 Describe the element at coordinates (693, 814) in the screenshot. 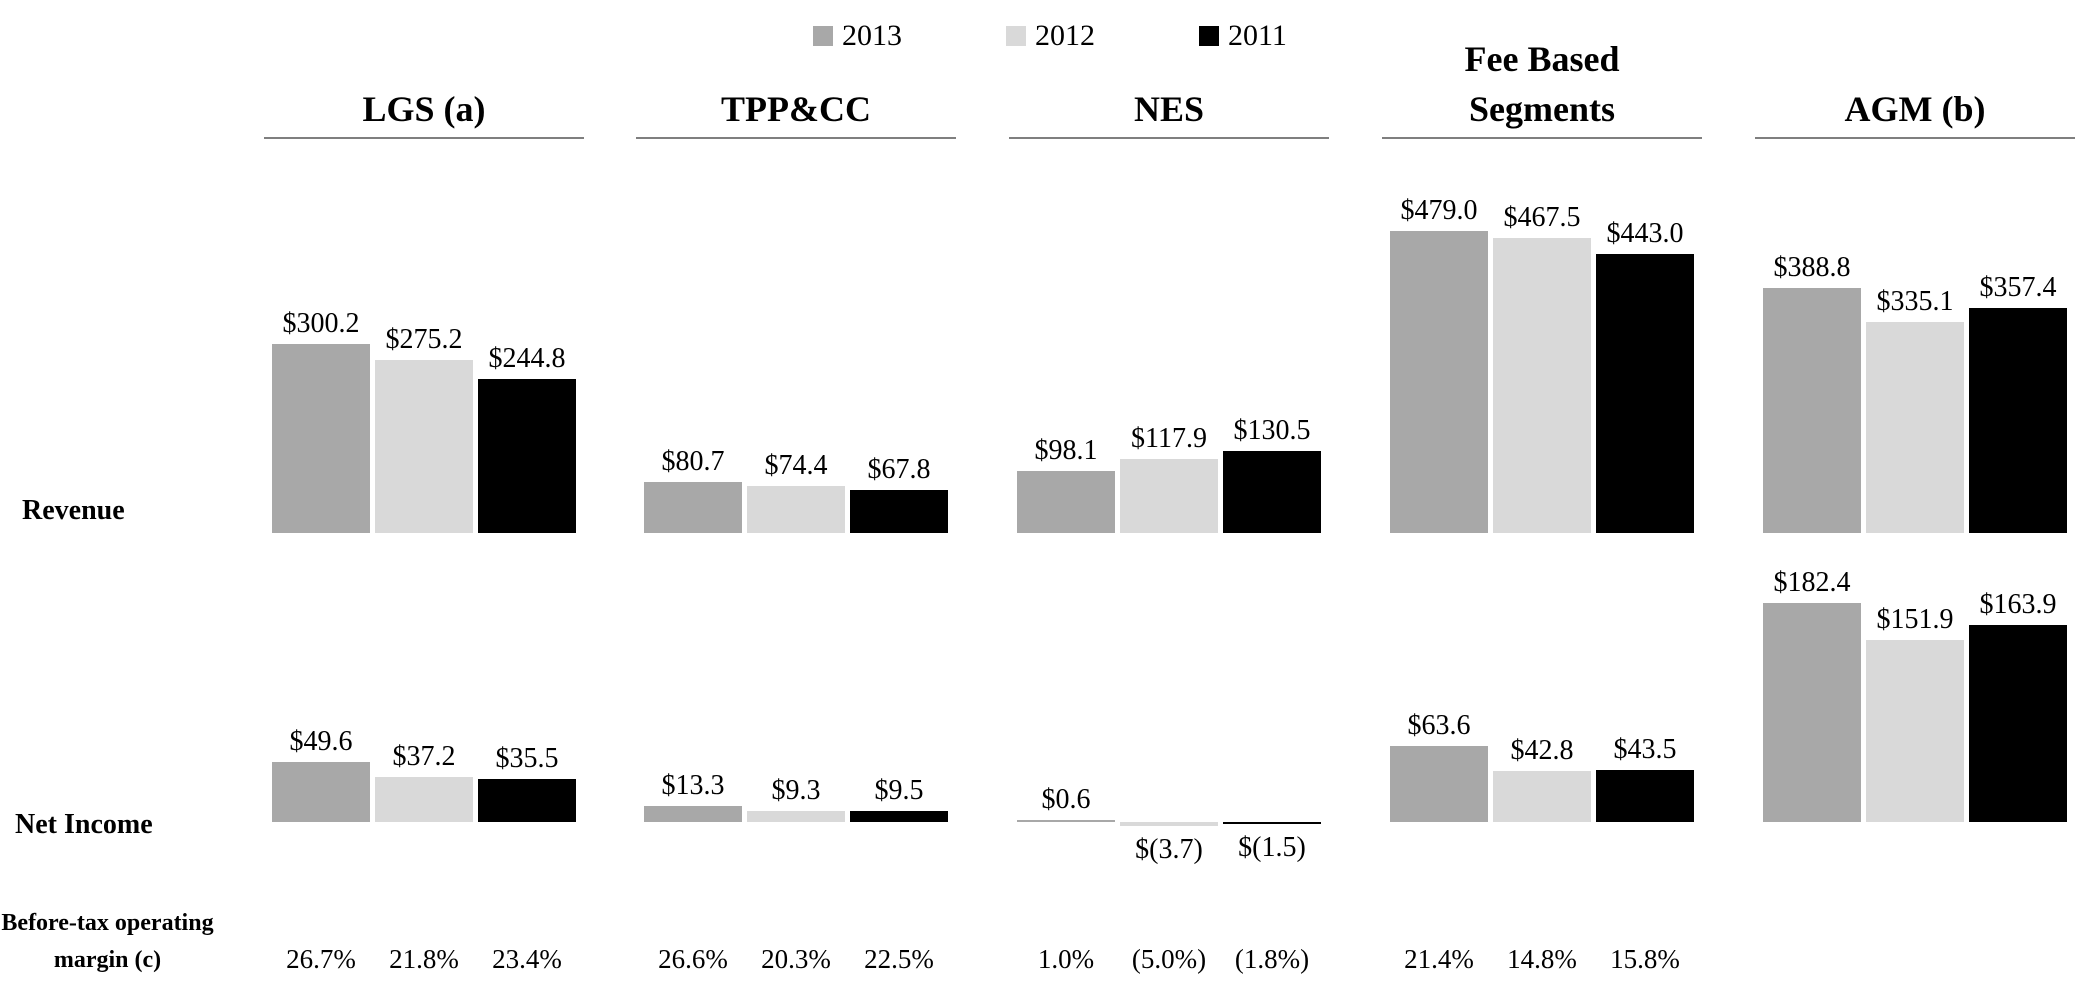

I see `net-income-bar-tpp-cc-2013` at that location.